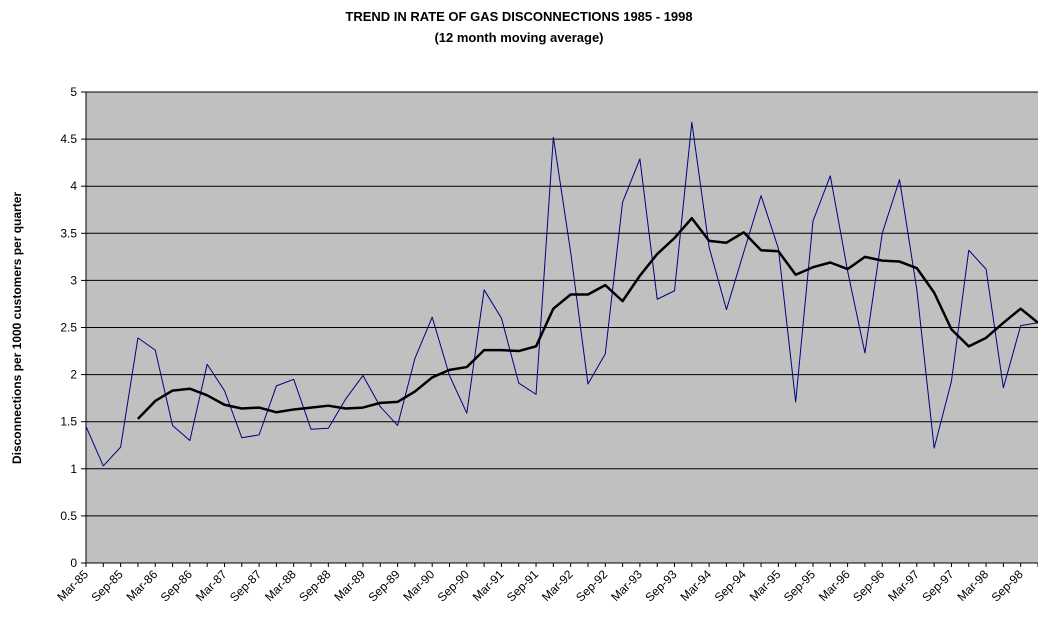  I want to click on x-tick-label: Sep-89, so click(383, 585).